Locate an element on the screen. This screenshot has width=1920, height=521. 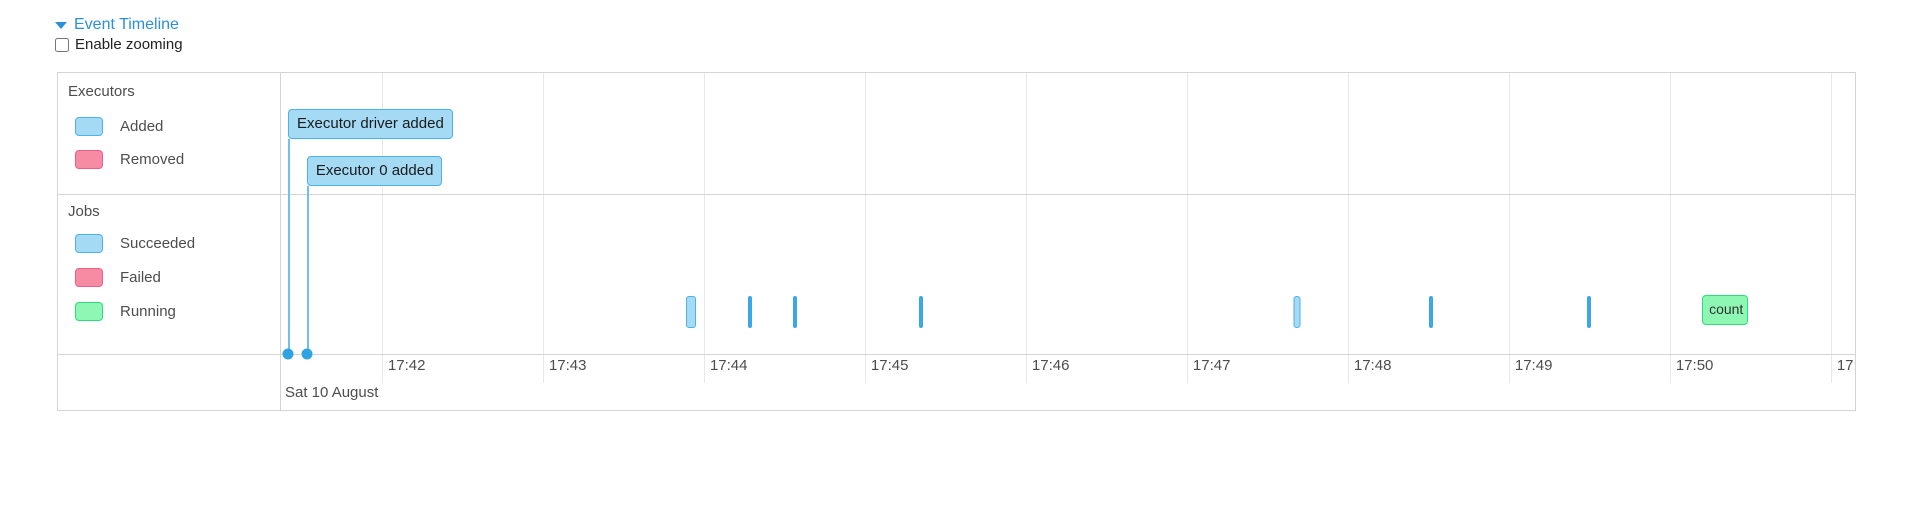
removed-color-swatch is located at coordinates (89, 159).